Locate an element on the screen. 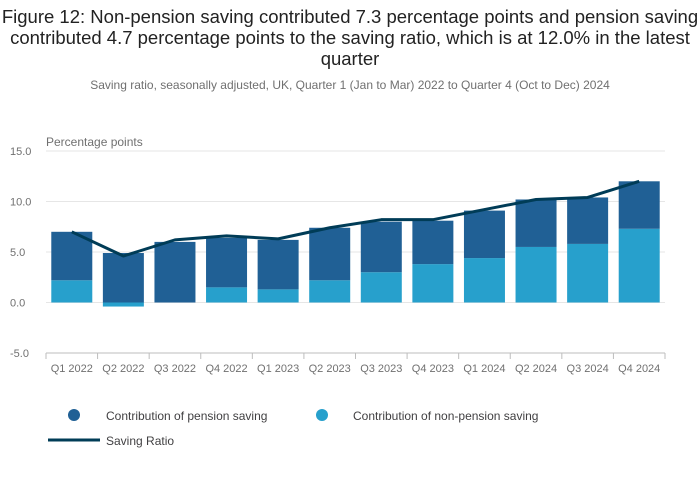 This screenshot has height=502, width=700. y-tick-label: -5.0 is located at coordinates (19, 354).